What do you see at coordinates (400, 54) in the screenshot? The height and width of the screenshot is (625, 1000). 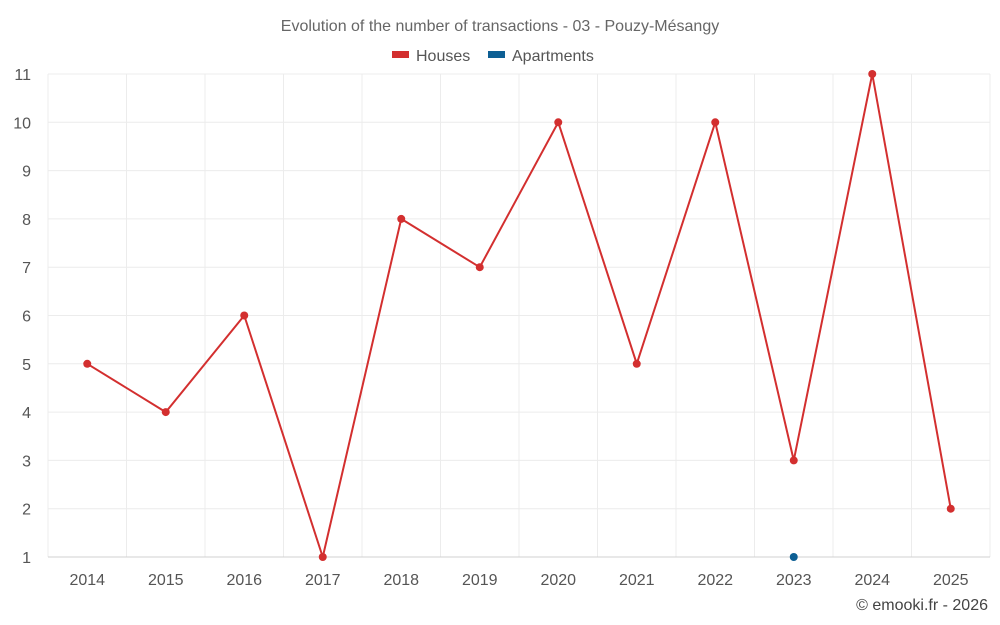 I see `legend-swatch-houses` at bounding box center [400, 54].